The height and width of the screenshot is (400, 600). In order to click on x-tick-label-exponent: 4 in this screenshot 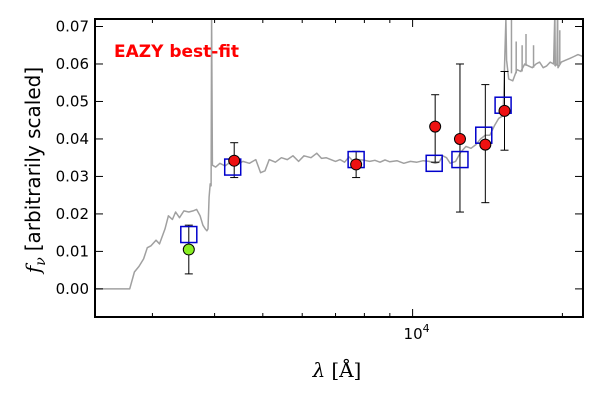, I will do `click(426, 328)`.